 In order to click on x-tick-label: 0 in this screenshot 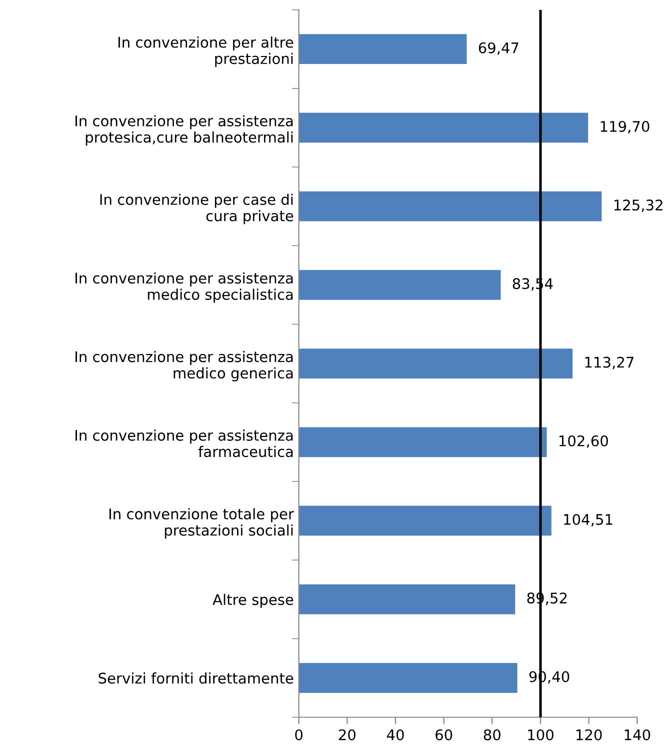, I will do `click(298, 734)`.